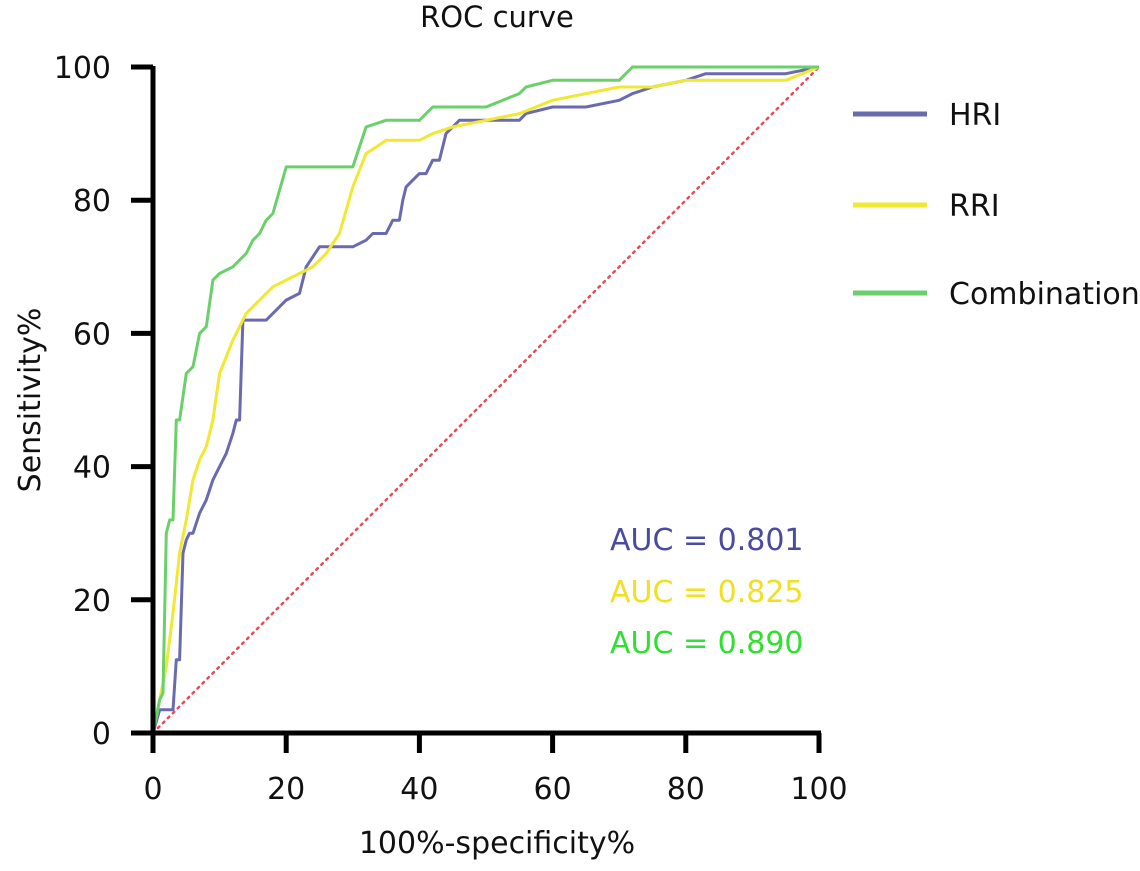  Describe the element at coordinates (1044, 294) in the screenshot. I see `legend-label-combination: Combination` at that location.